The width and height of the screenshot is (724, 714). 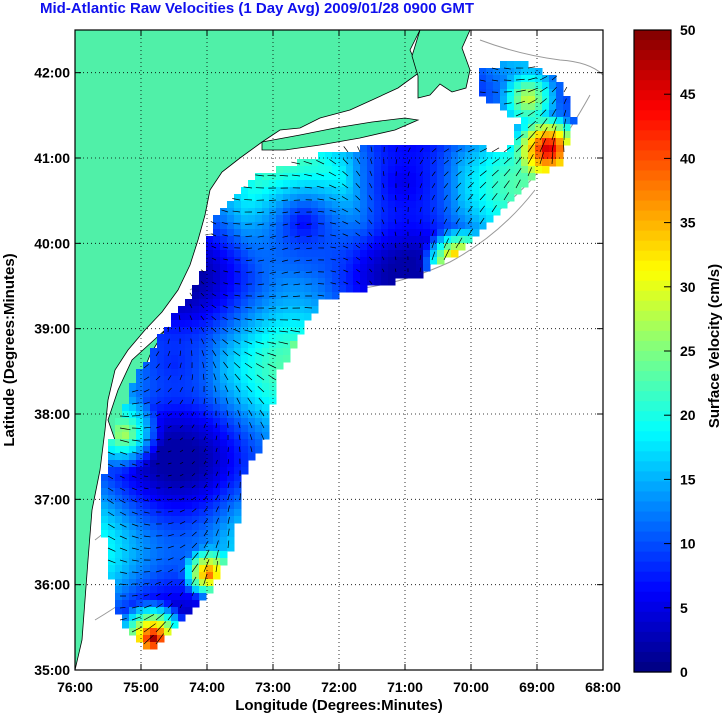 What do you see at coordinates (688, 415) in the screenshot?
I see `colorbar-tick-label: 20` at bounding box center [688, 415].